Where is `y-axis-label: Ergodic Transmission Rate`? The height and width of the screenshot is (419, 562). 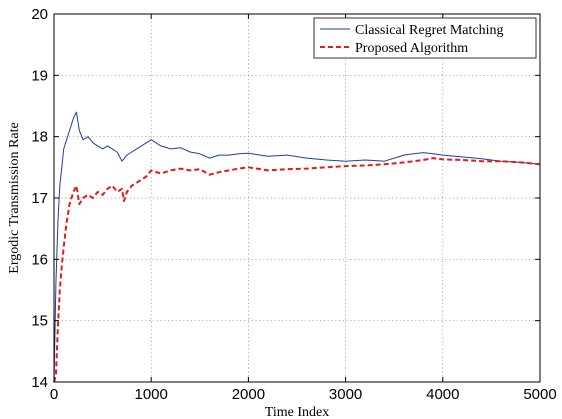
y-axis-label: Ergodic Transmission Rate is located at coordinates (14, 197).